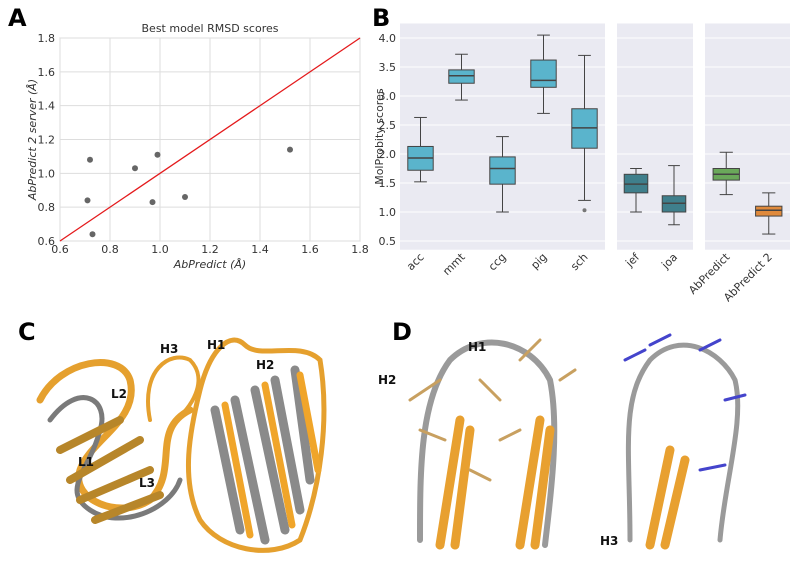  Describe the element at coordinates (633, 260) in the screenshot. I see `x-tick-label: jef` at that location.